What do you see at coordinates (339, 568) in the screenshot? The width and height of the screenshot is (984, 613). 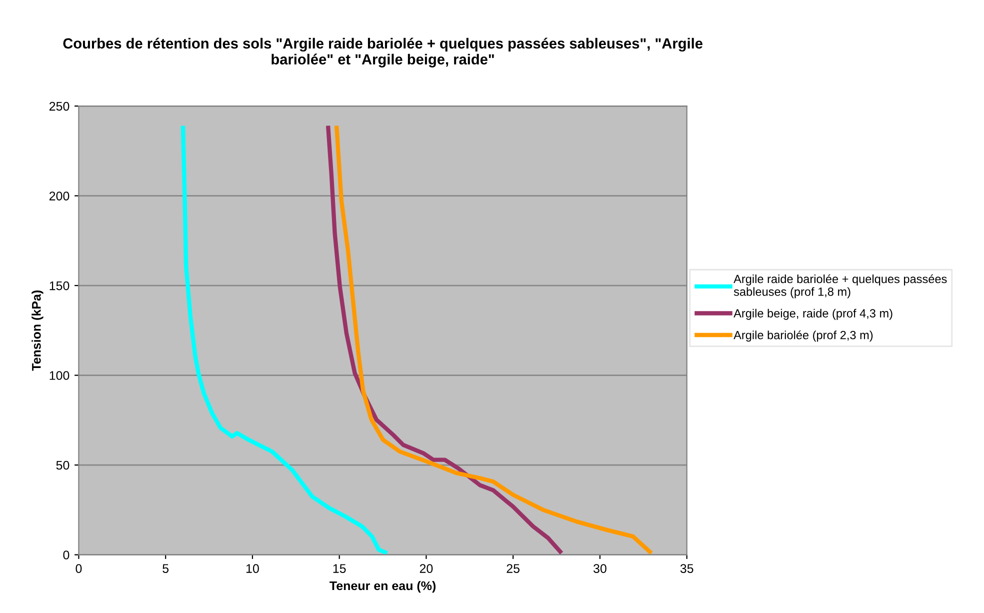 I see `x-tick-label: 15` at bounding box center [339, 568].